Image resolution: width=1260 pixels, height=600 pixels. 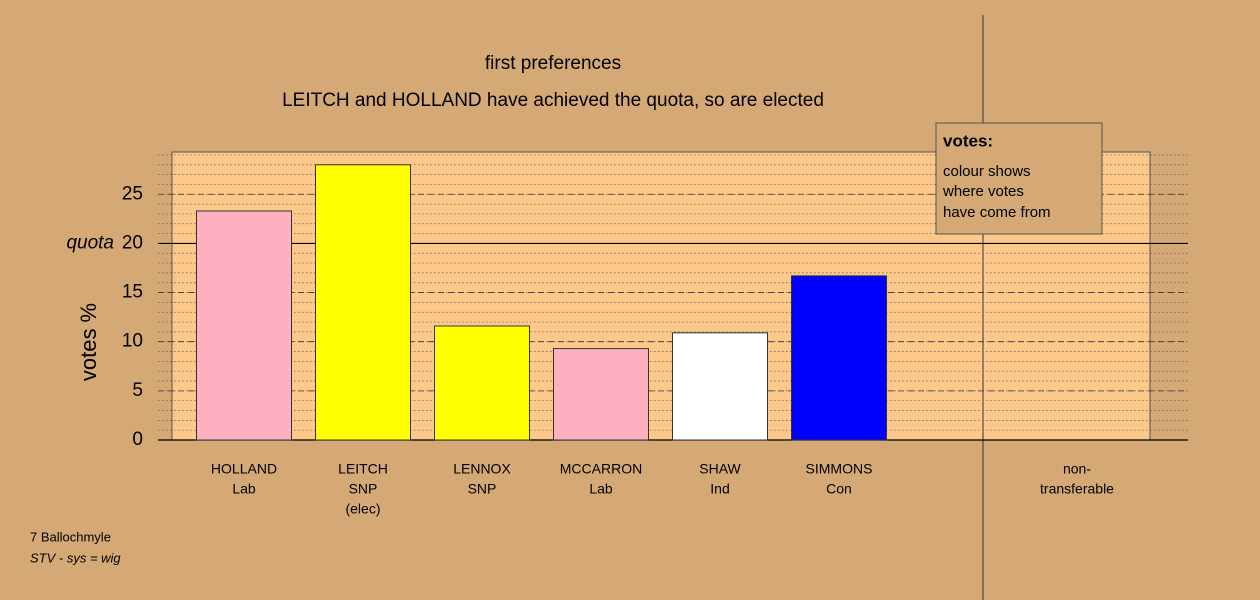 I want to click on x-tick-label: SIMMONS, so click(x=839, y=469).